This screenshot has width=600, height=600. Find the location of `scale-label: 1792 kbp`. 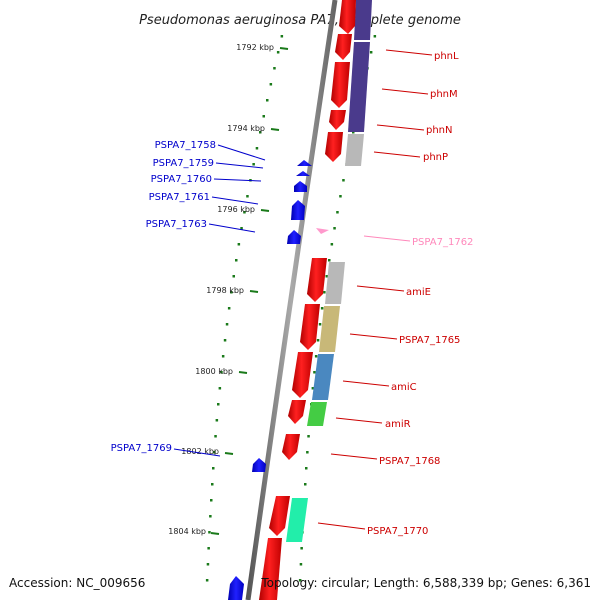

scale-label: 1792 kbp is located at coordinates (255, 47).